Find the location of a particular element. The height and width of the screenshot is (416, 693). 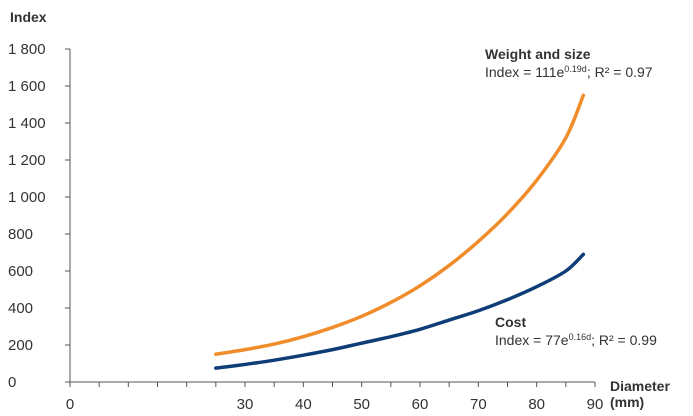

equation-weight-prefix: Index = 111e is located at coordinates (524, 72).